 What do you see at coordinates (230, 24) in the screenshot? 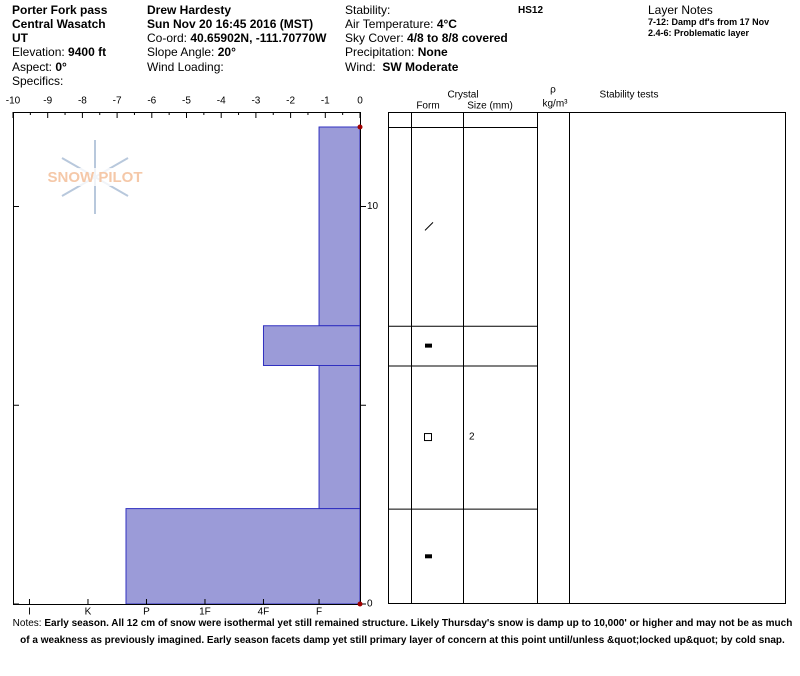
I see `date: Sun Nov 20 16:45 2016 (MST)` at bounding box center [230, 24].